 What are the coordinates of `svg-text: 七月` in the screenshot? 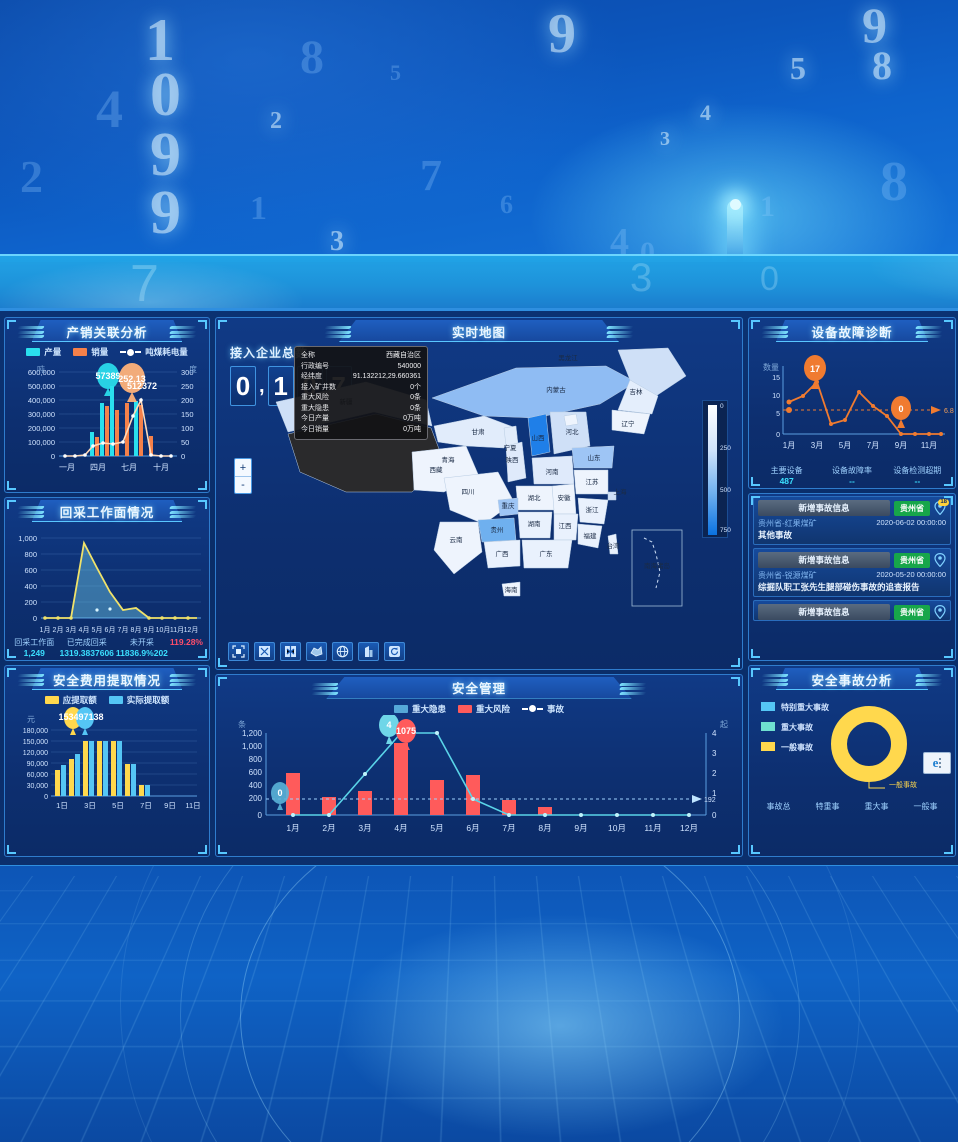 It's located at (129, 467).